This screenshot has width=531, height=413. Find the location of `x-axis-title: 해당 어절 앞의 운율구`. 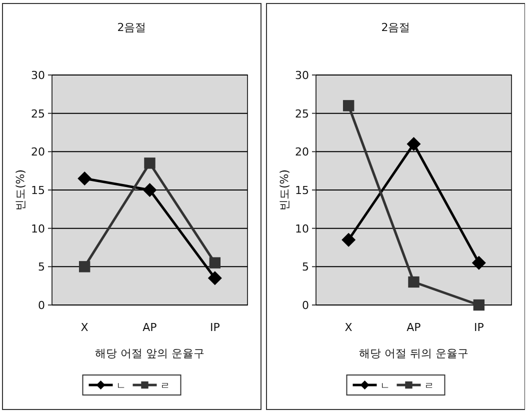

x-axis-title: 해당 어절 앞의 운율구 is located at coordinates (149, 353).